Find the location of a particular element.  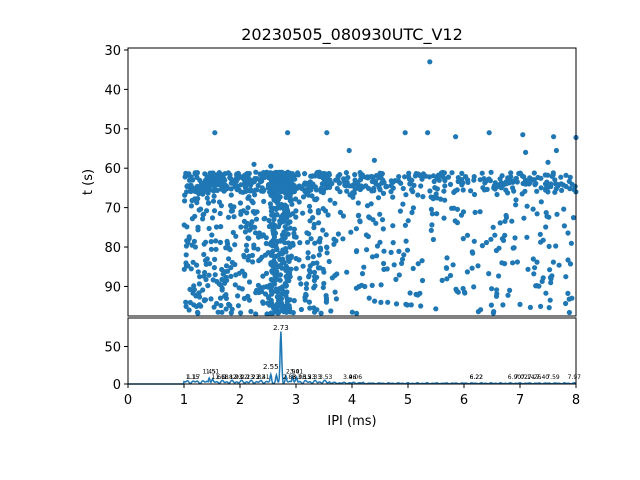

x-tick-label: 8 is located at coordinates (576, 400).